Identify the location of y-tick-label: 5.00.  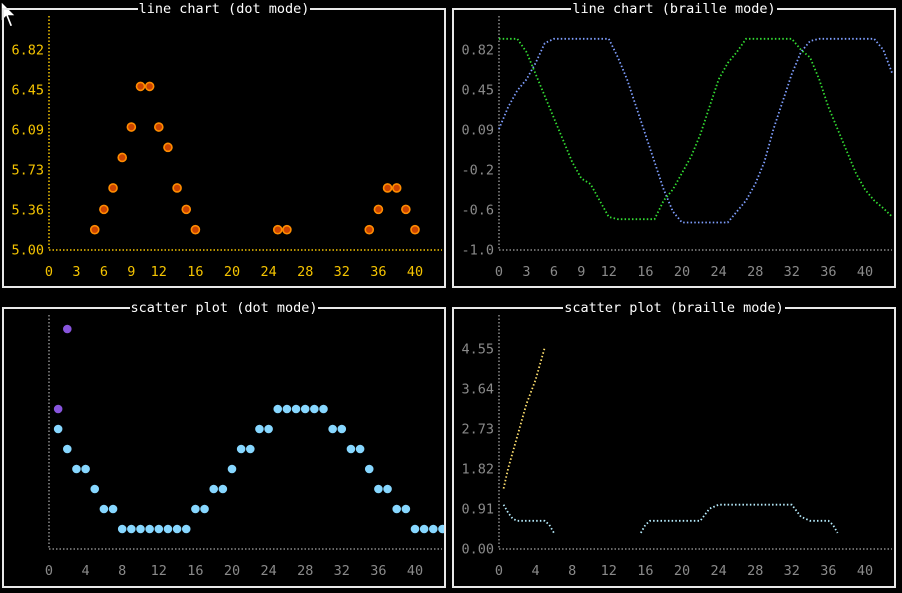
(27, 251).